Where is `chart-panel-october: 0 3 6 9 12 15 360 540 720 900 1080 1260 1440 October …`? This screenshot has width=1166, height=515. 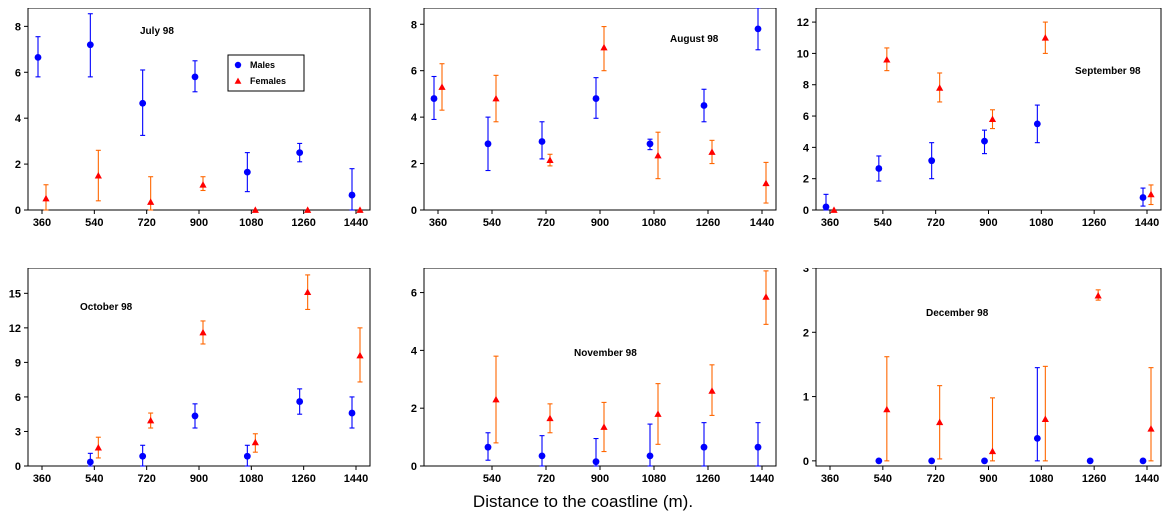
chart-panel-october: 0 3 6 9 12 15 360 540 720 900 1080 1260 1440 October … is located at coordinates (190, 376).